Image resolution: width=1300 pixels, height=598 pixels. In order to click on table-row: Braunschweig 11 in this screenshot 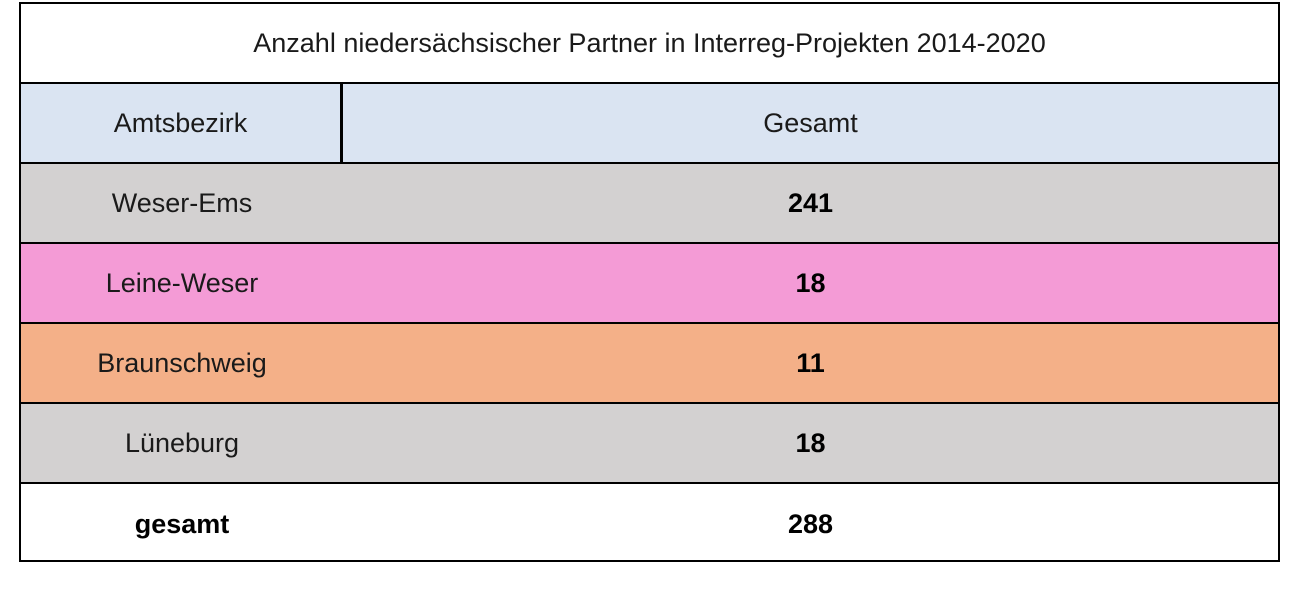, I will do `click(649, 364)`.